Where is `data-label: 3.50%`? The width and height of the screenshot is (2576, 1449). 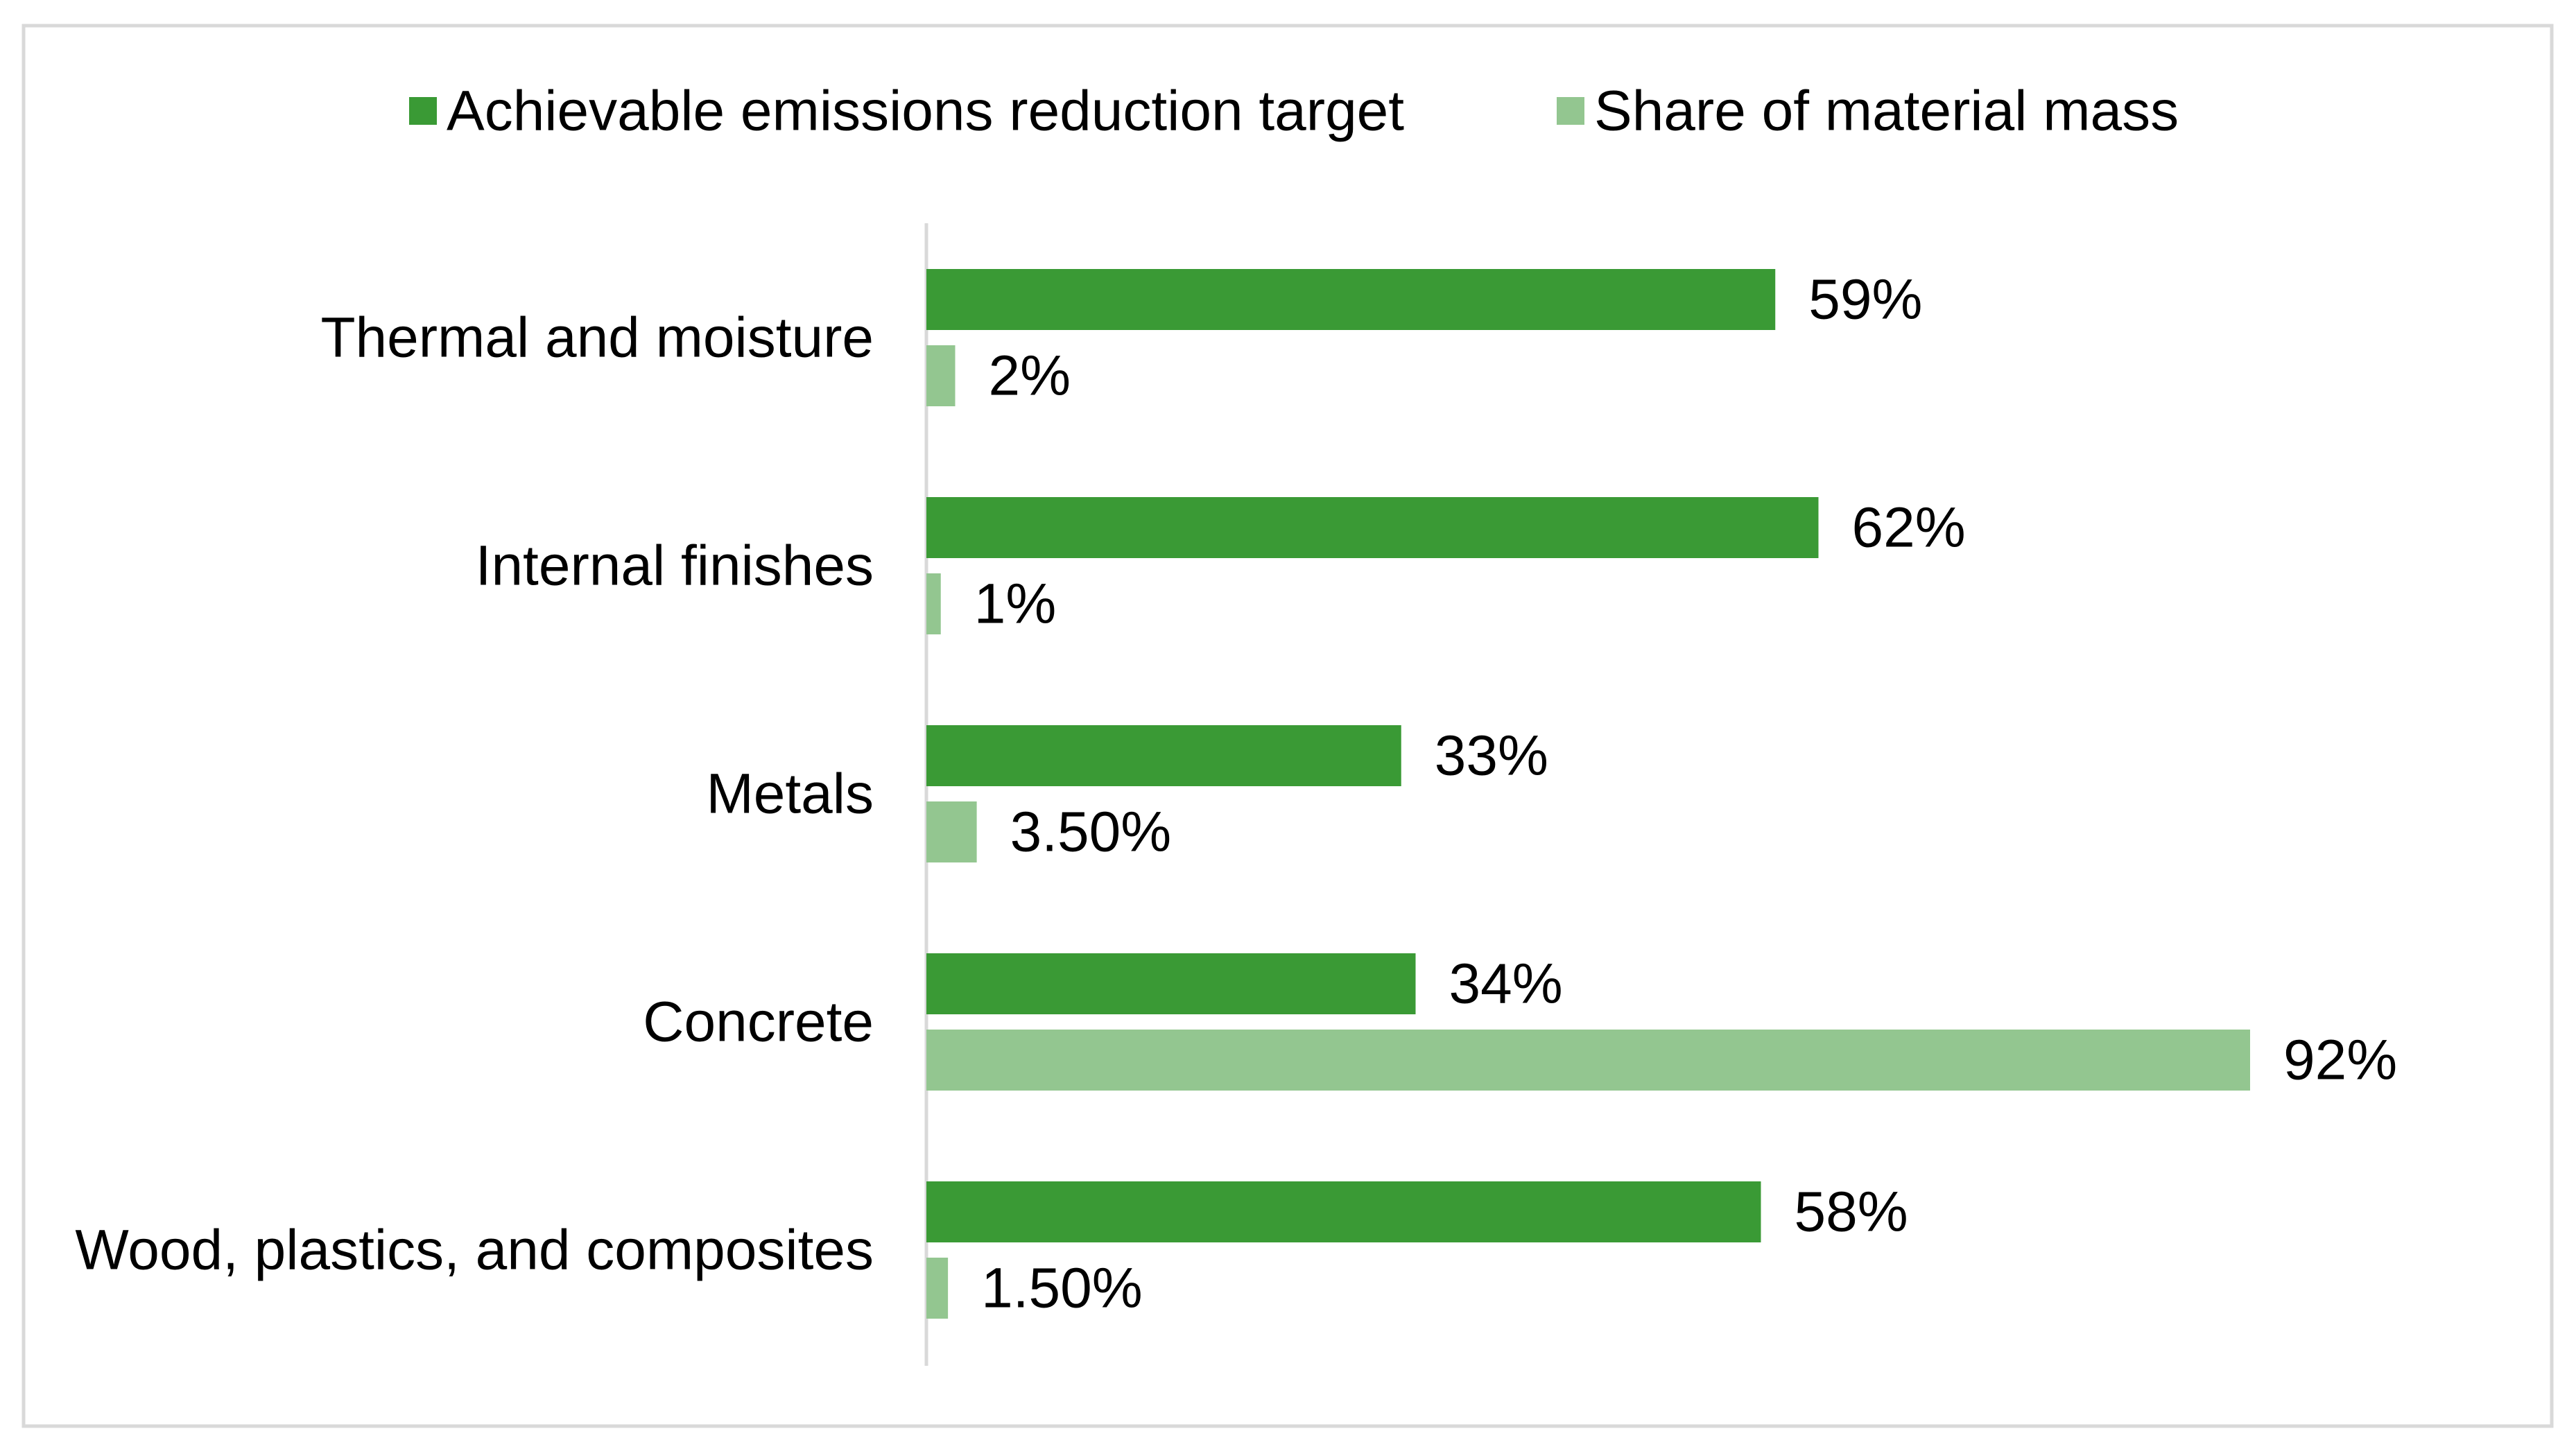
data-label: 3.50% is located at coordinates (1091, 832).